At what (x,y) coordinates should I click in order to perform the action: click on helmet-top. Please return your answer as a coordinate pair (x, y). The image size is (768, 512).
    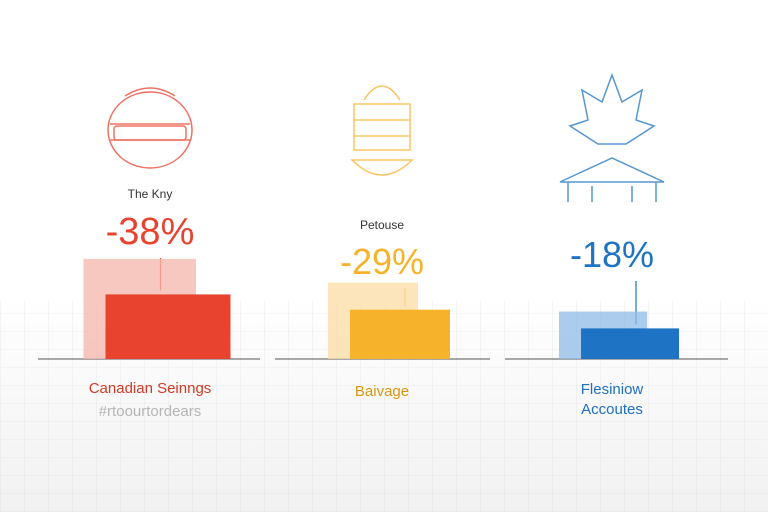
    Looking at the image, I should click on (150, 92).